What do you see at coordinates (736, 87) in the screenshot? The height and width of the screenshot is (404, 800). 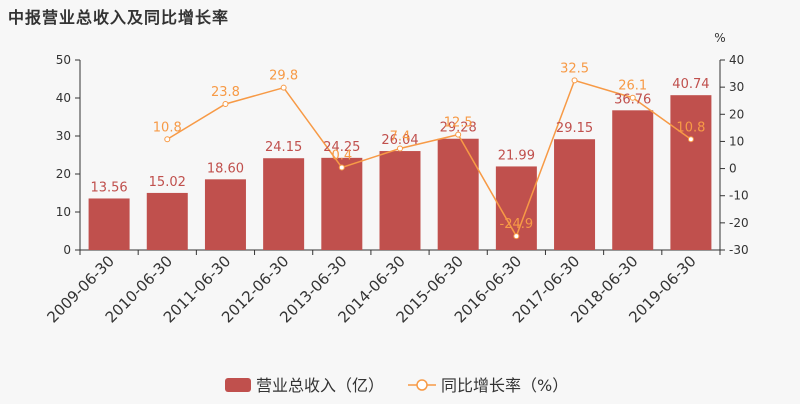 I see `y-right-tick-label: 30` at bounding box center [736, 87].